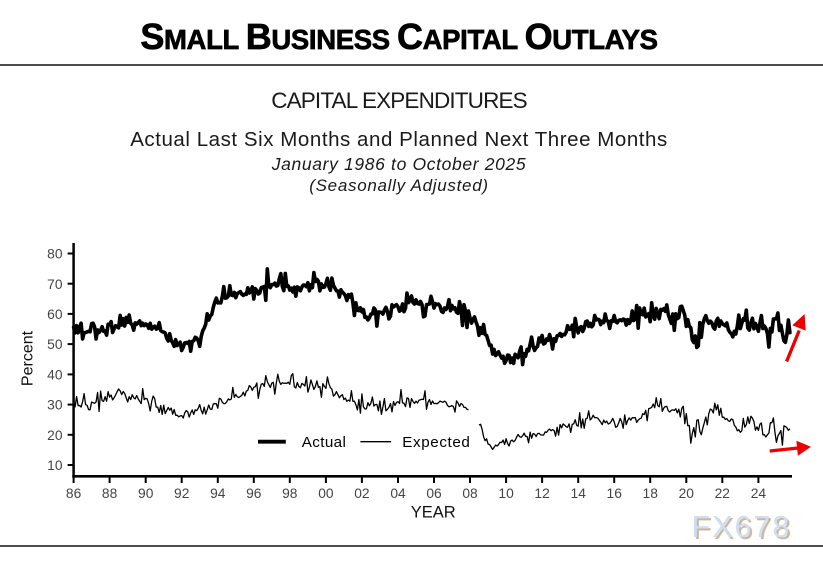 This screenshot has width=823, height=564. Describe the element at coordinates (55, 254) in the screenshot. I see `svg-text: 80` at that location.